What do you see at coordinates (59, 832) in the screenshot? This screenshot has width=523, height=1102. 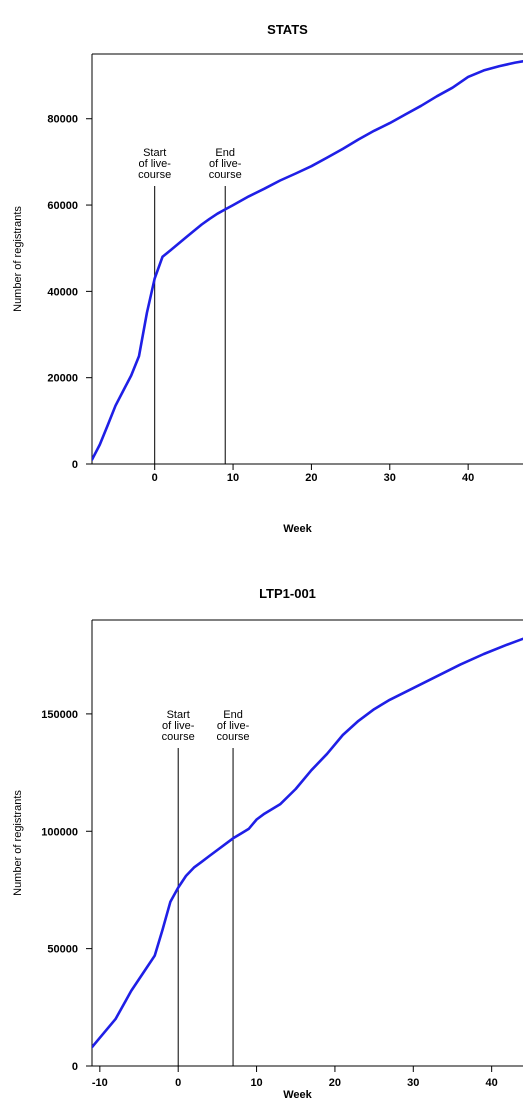 I see `y-tick-label: 100000` at bounding box center [59, 832].